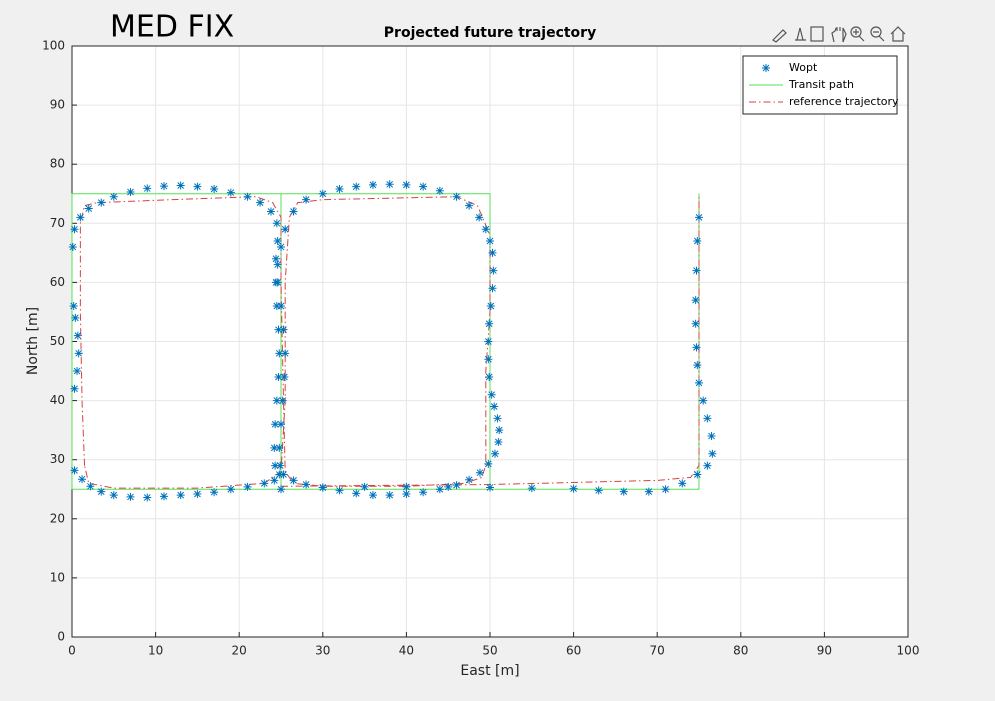  I want to click on toolbar-pan, so click(839, 35).